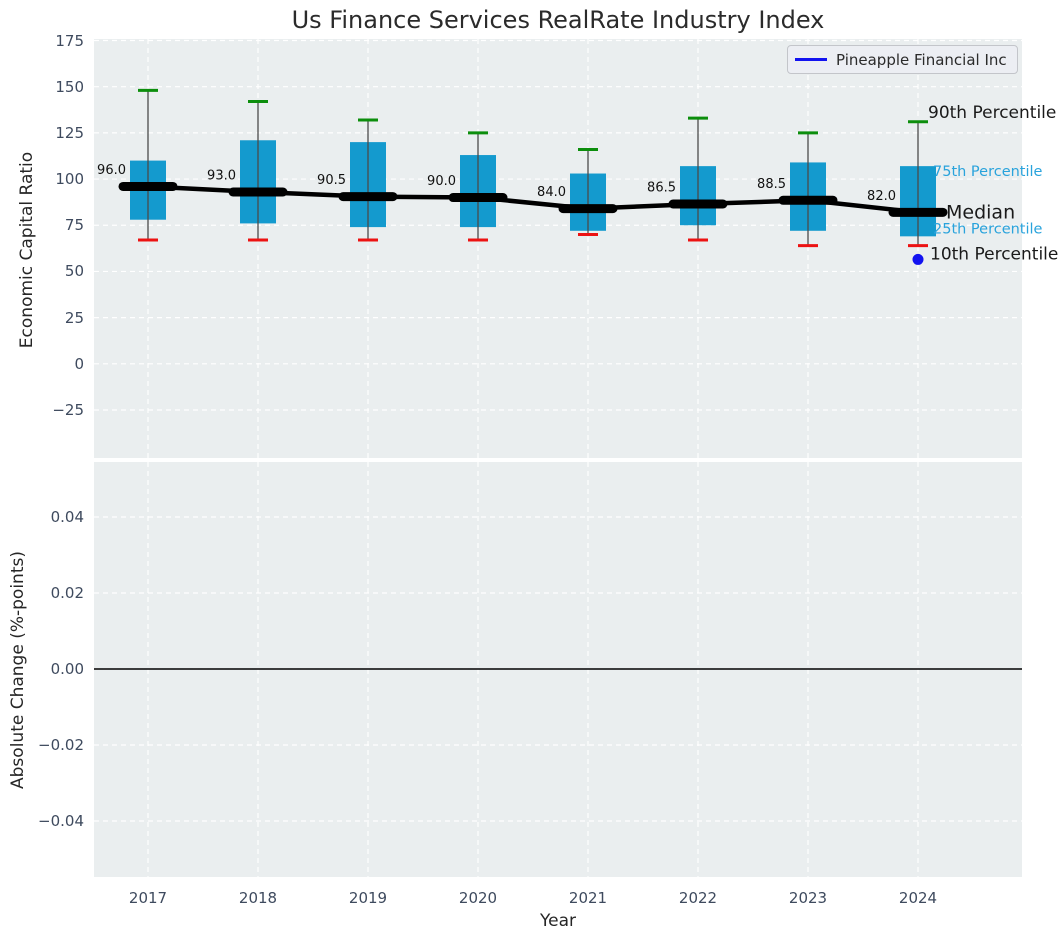 Image resolution: width=1062 pixels, height=942 pixels. Describe the element at coordinates (992, 113) in the screenshot. I see `annotation-p90: 90th Percentile` at that location.